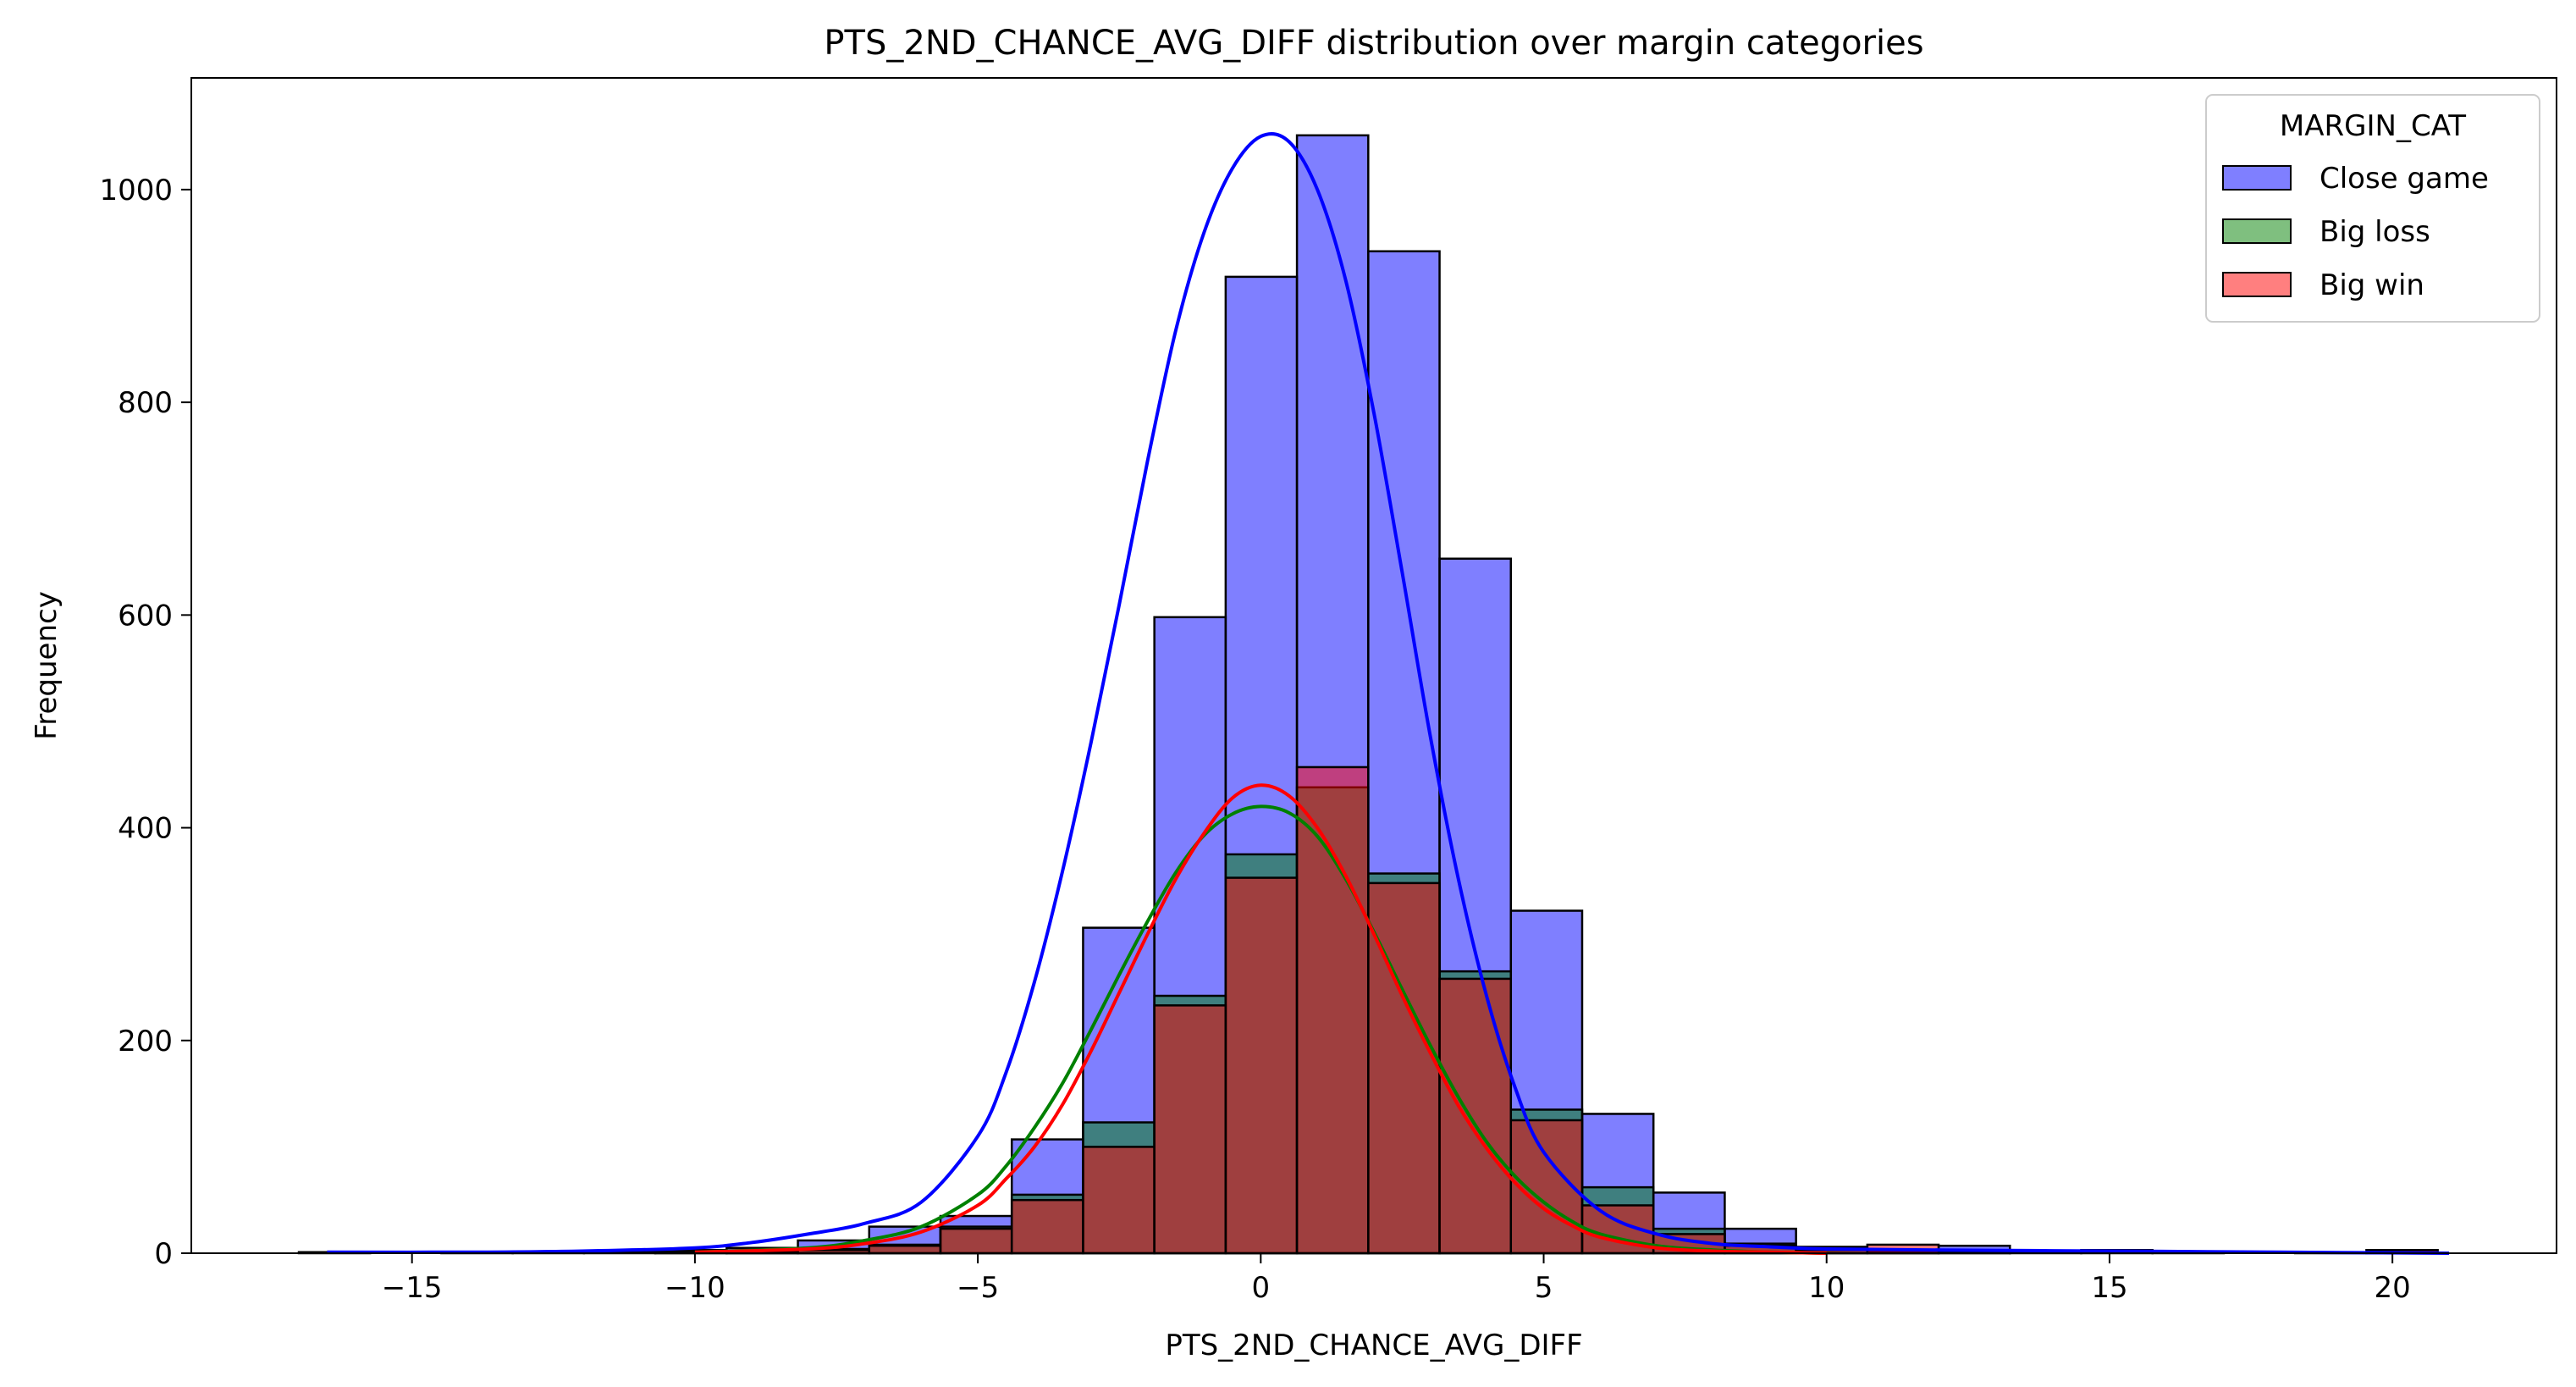 This screenshot has height=1387, width=2576. Describe the element at coordinates (2109, 1288) in the screenshot. I see `x-tick-label: 15` at that location.